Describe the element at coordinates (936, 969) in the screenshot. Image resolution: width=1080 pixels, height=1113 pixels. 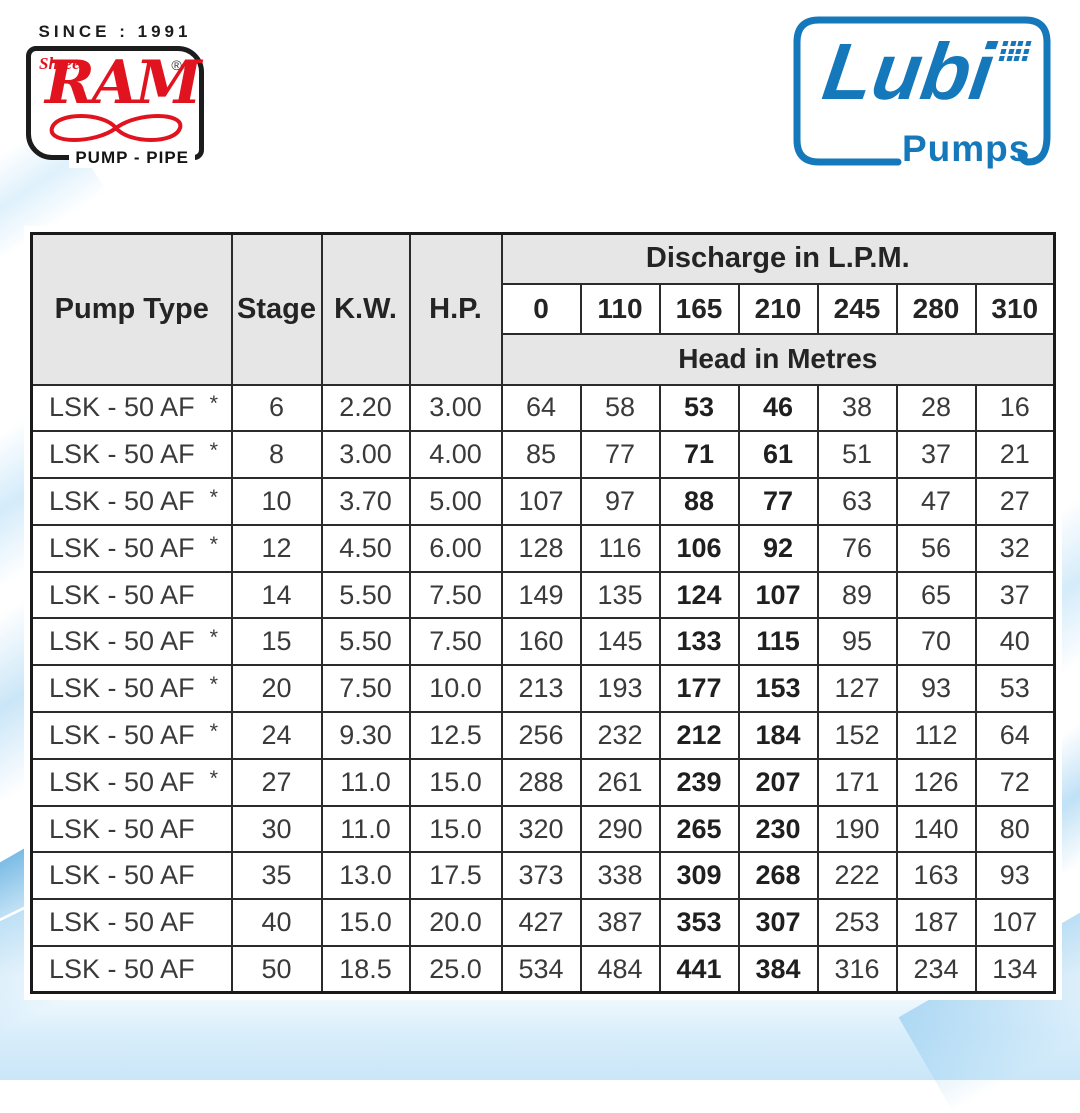
I see `head-cell: 234` at that location.